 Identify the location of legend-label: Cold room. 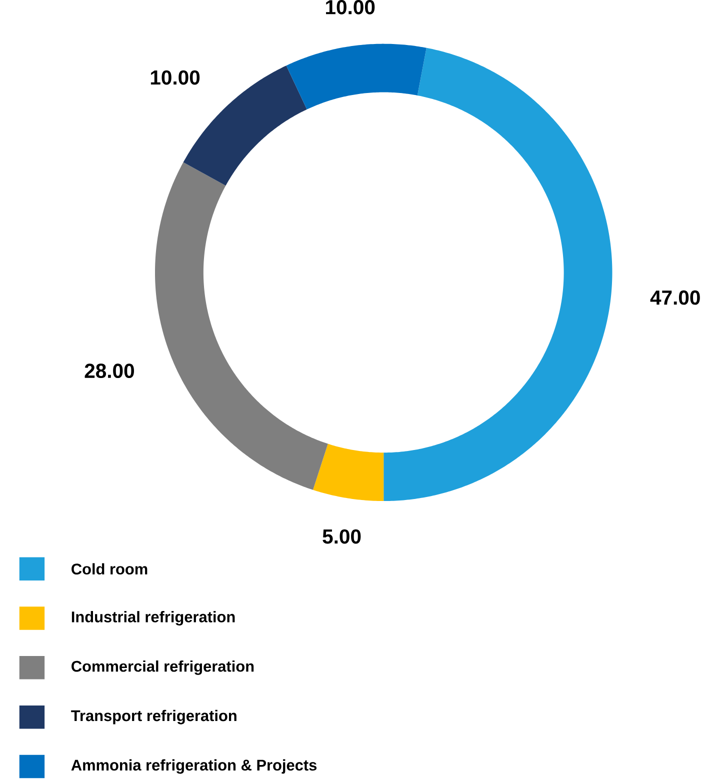
(110, 569).